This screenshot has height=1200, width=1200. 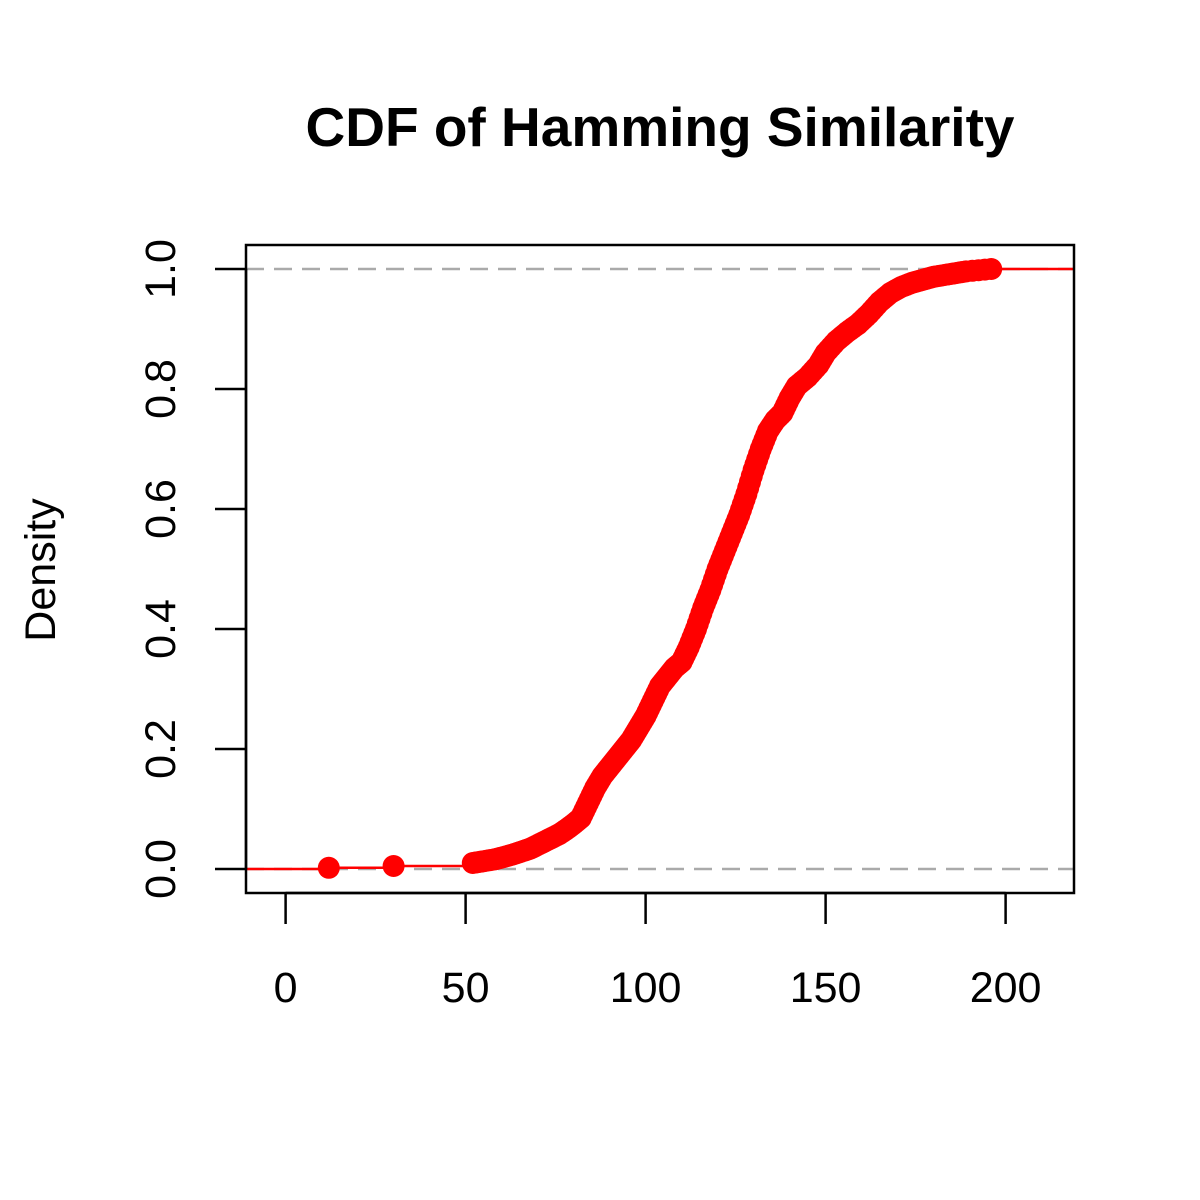 I want to click on x-tick-label: 100, so click(x=646, y=988).